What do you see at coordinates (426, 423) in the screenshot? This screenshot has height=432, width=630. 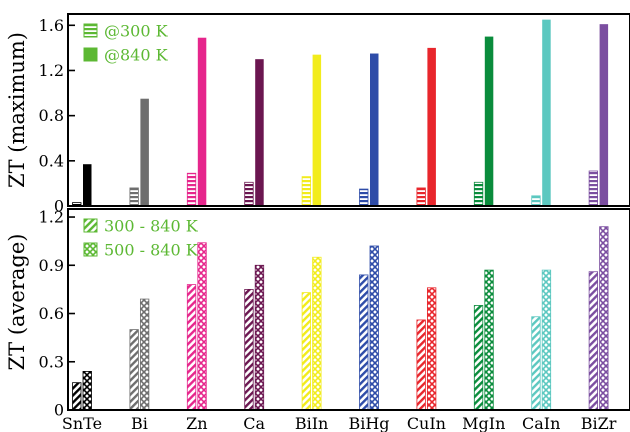 I see `x-tick-label: CuIn` at bounding box center [426, 423].